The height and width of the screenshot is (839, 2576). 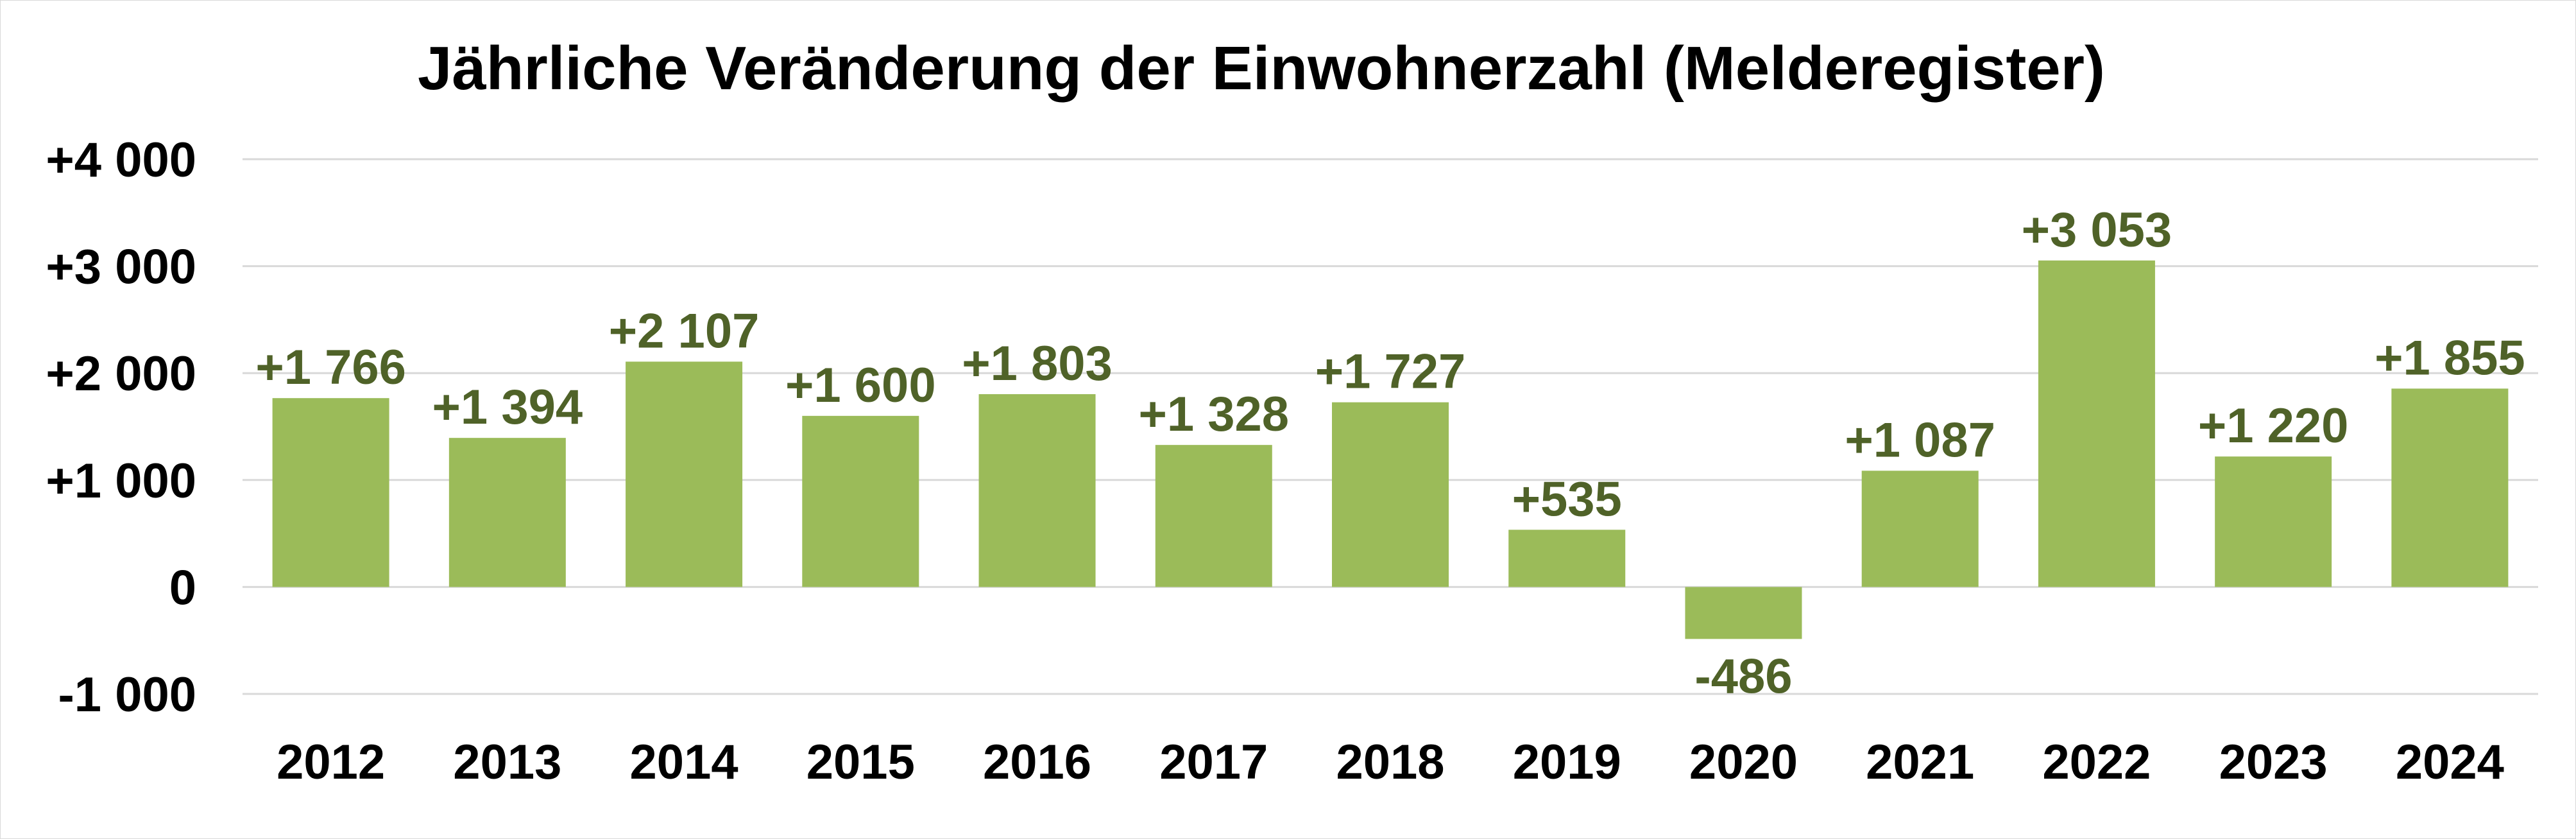 I want to click on x-tick-label: 2022, so click(x=2096, y=762).